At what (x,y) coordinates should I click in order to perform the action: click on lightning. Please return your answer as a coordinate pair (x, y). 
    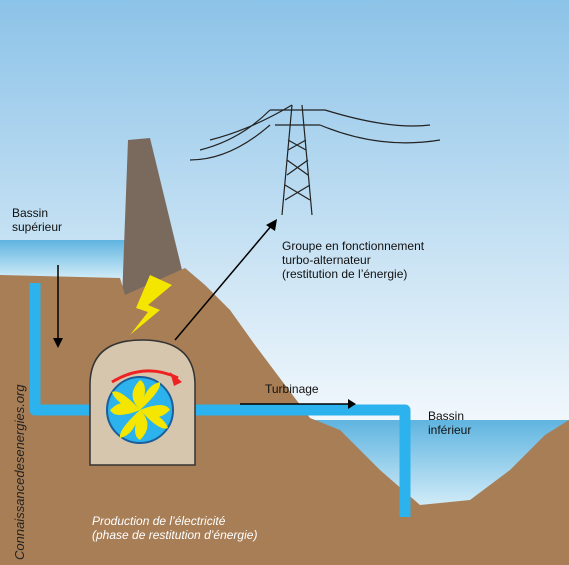
    Looking at the image, I should click on (151, 305).